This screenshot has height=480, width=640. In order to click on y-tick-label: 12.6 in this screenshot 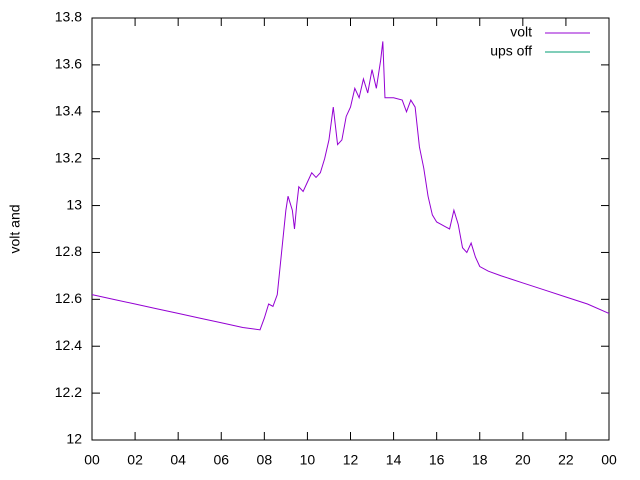, I will do `click(68, 298)`.